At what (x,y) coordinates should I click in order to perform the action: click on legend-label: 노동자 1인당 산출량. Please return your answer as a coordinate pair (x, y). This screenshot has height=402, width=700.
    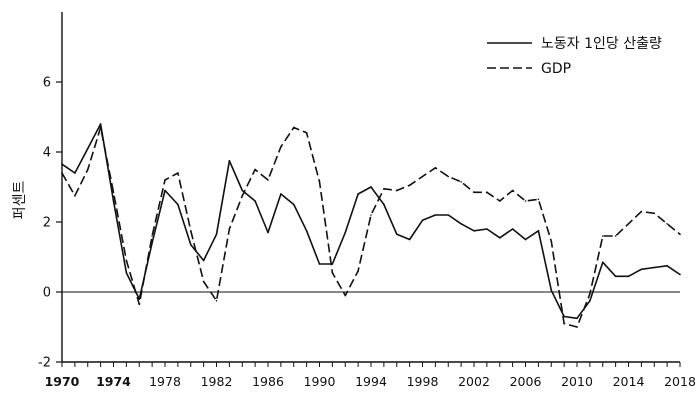
    Looking at the image, I should click on (601, 44).